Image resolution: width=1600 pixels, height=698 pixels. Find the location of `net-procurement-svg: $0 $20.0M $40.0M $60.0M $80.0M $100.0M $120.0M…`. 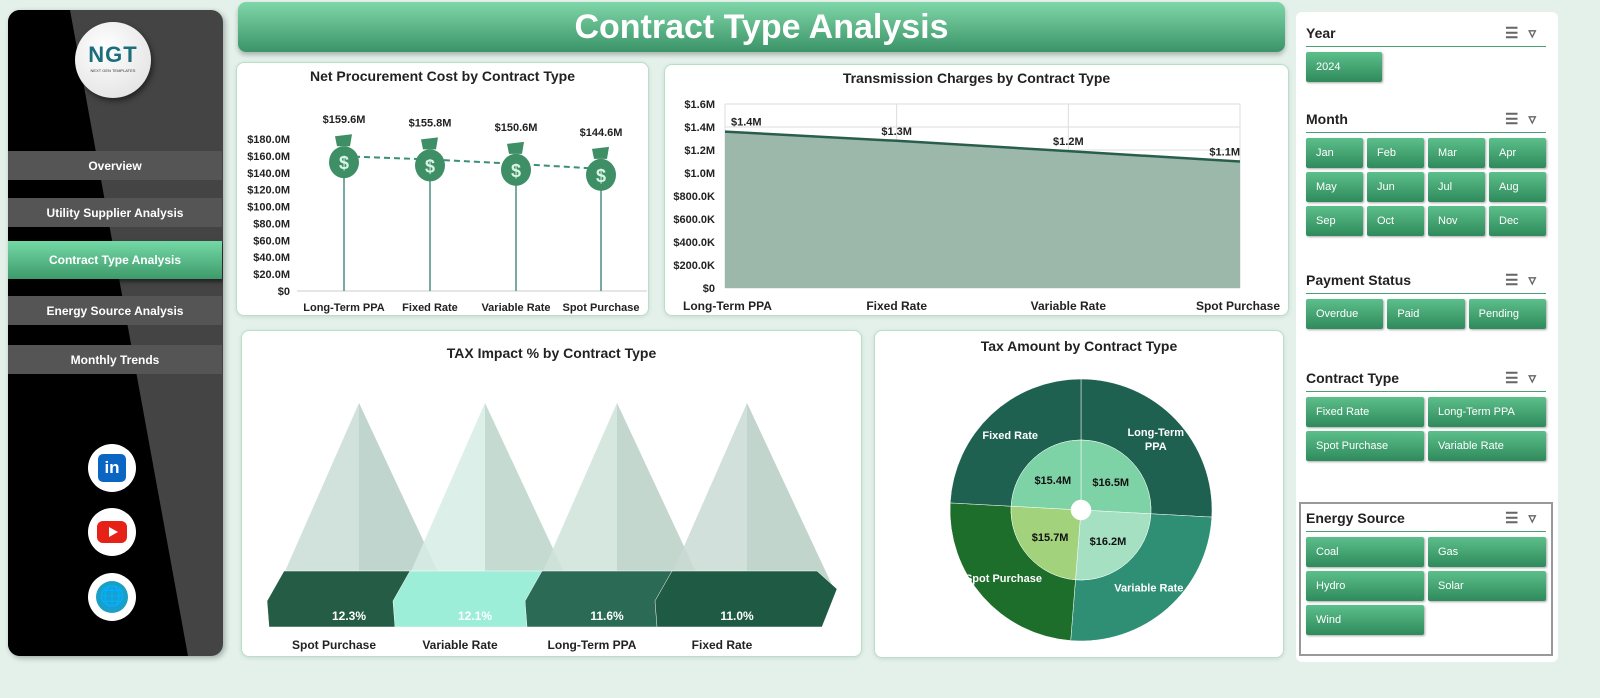

net-procurement-svg: $0 $20.0M $40.0M $60.0M $80.0M $100.0M $120.0M… is located at coordinates (447, 214).